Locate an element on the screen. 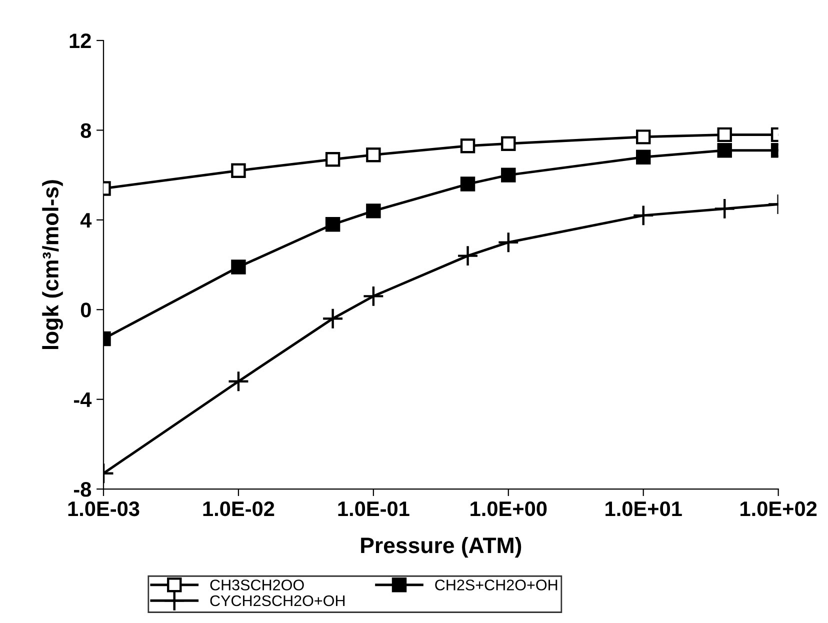 The width and height of the screenshot is (828, 623). legend-label: CH2S+CH2O+OH is located at coordinates (496, 585).